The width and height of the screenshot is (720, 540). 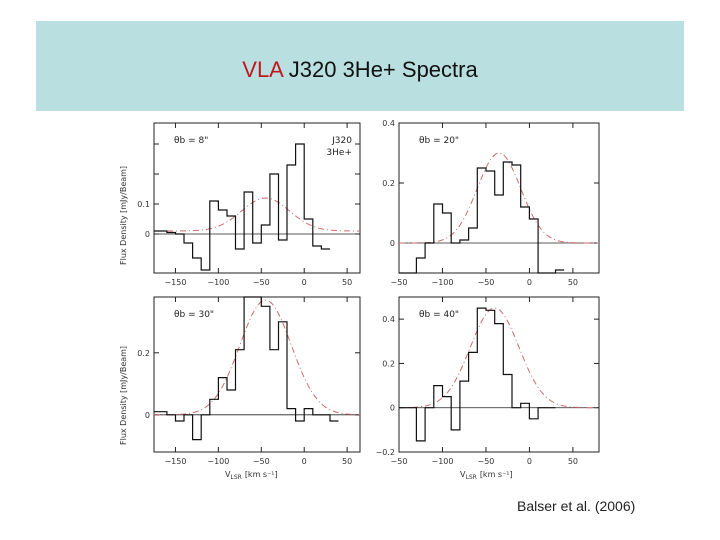 I want to click on beam-label: θb = 30", so click(x=194, y=315).